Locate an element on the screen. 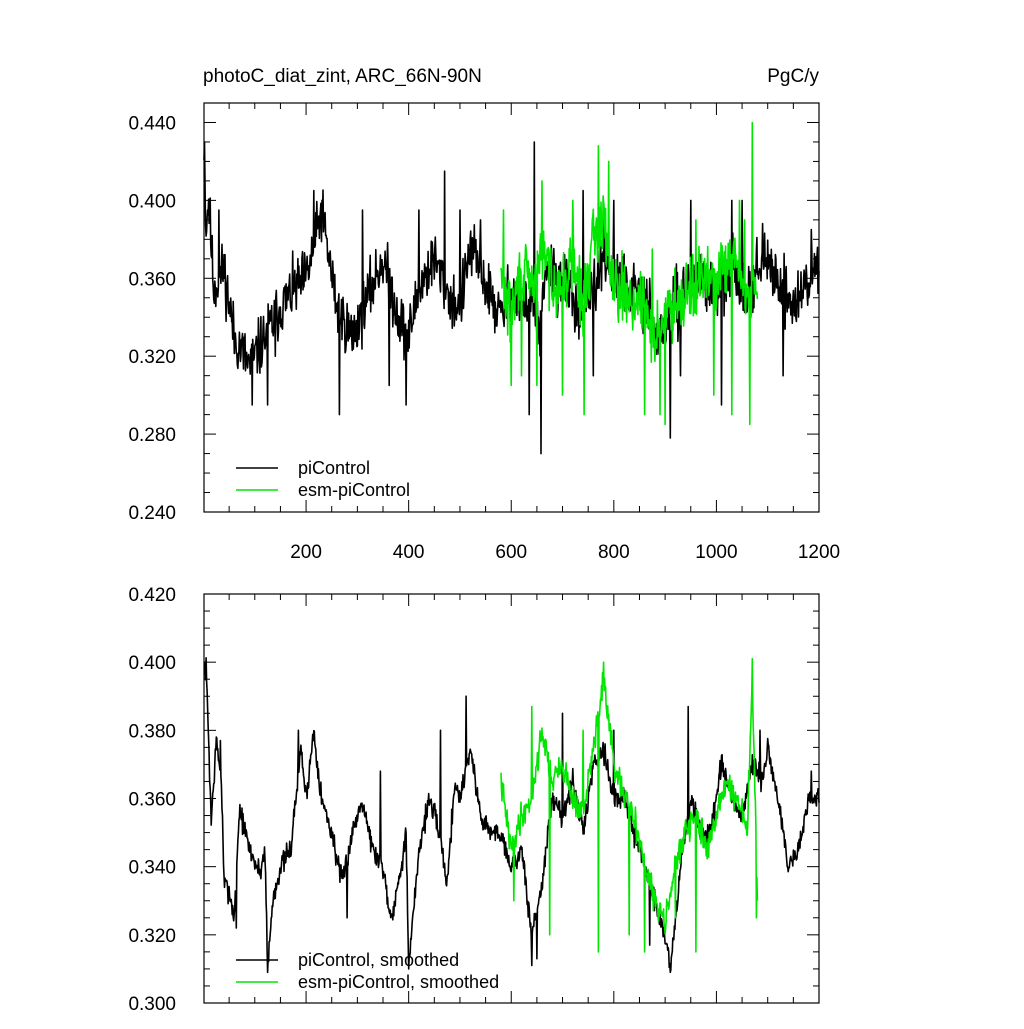  legend-label: esm-piControl is located at coordinates (354, 490).